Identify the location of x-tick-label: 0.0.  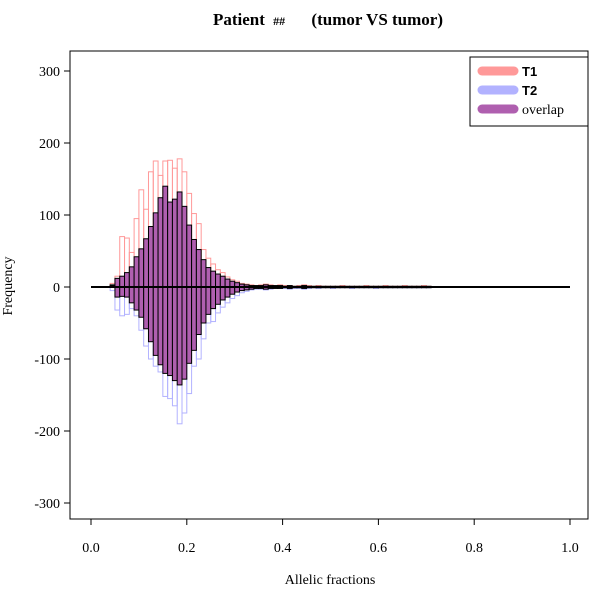
(91, 548).